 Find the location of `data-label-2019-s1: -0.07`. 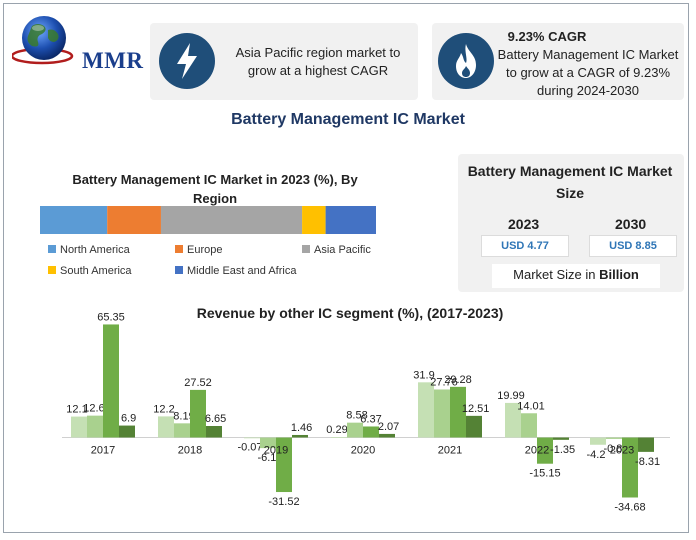

data-label-2019-s1: -0.07 is located at coordinates (249, 448).